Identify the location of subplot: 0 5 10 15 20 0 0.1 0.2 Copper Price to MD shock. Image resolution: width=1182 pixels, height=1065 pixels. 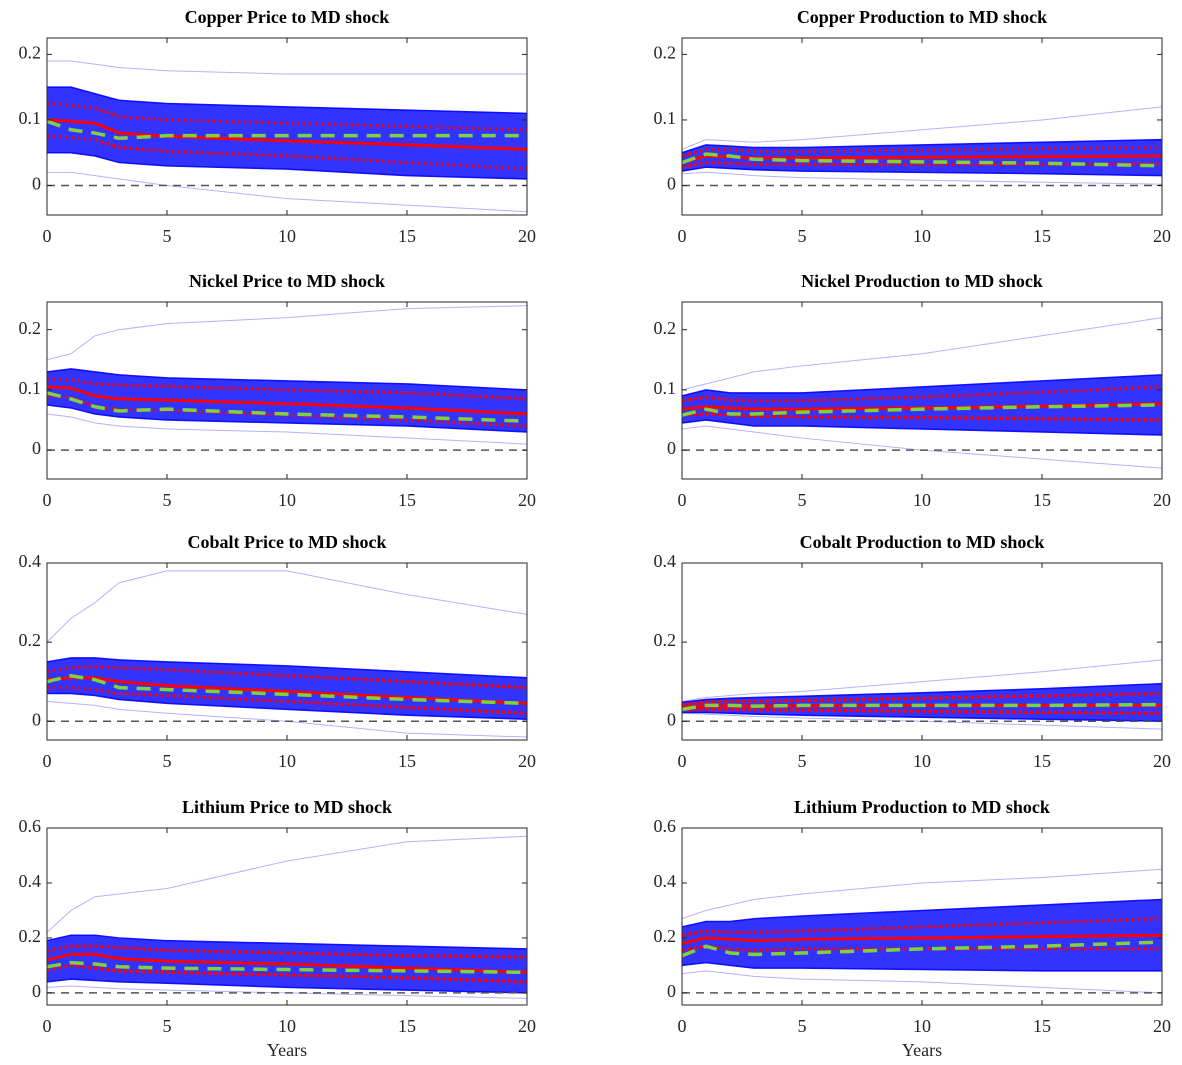
(278, 126).